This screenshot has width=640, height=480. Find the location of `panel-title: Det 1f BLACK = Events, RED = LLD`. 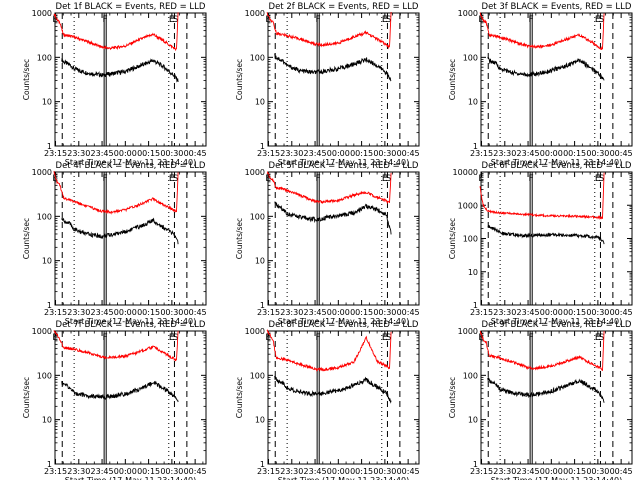

panel-title: Det 1f BLACK = Events, RED = LLD is located at coordinates (131, 7).